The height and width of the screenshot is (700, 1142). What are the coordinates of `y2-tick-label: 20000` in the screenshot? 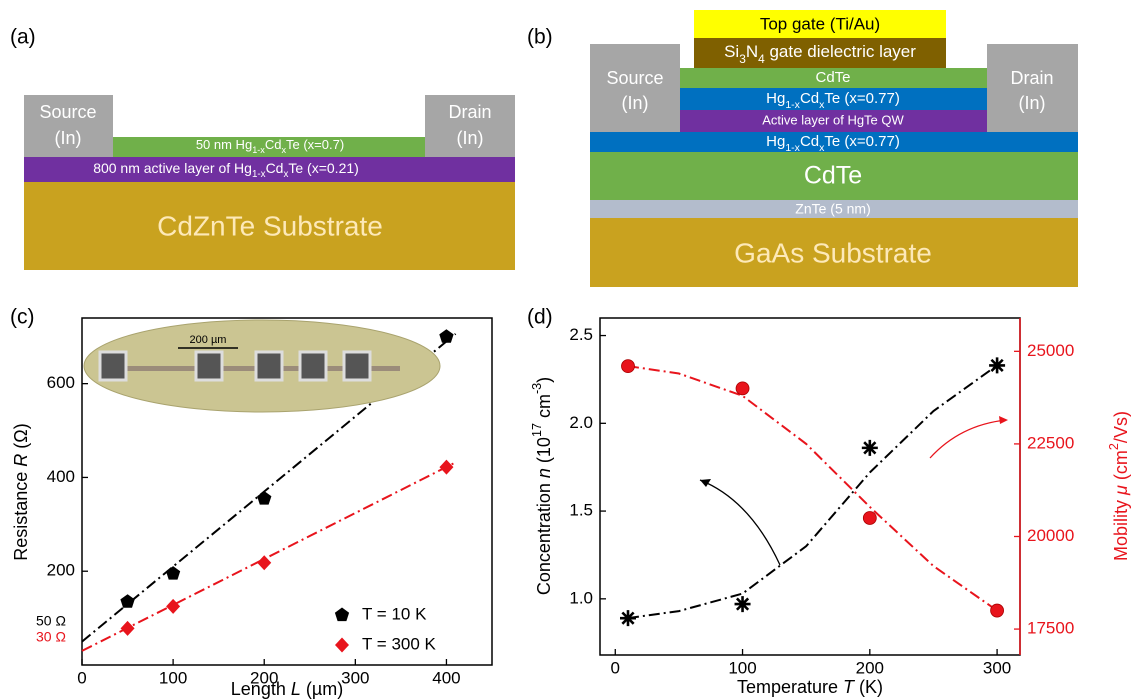 It's located at (1050, 535).